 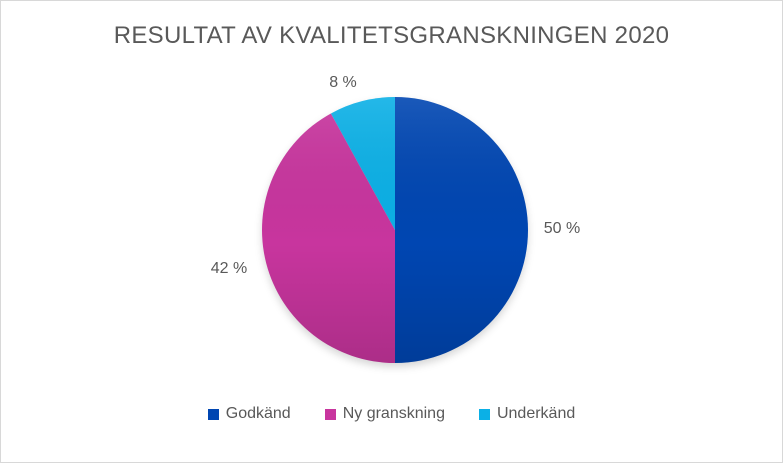 I want to click on legend-item-ny-granskning: Ny granskning, so click(x=384, y=414).